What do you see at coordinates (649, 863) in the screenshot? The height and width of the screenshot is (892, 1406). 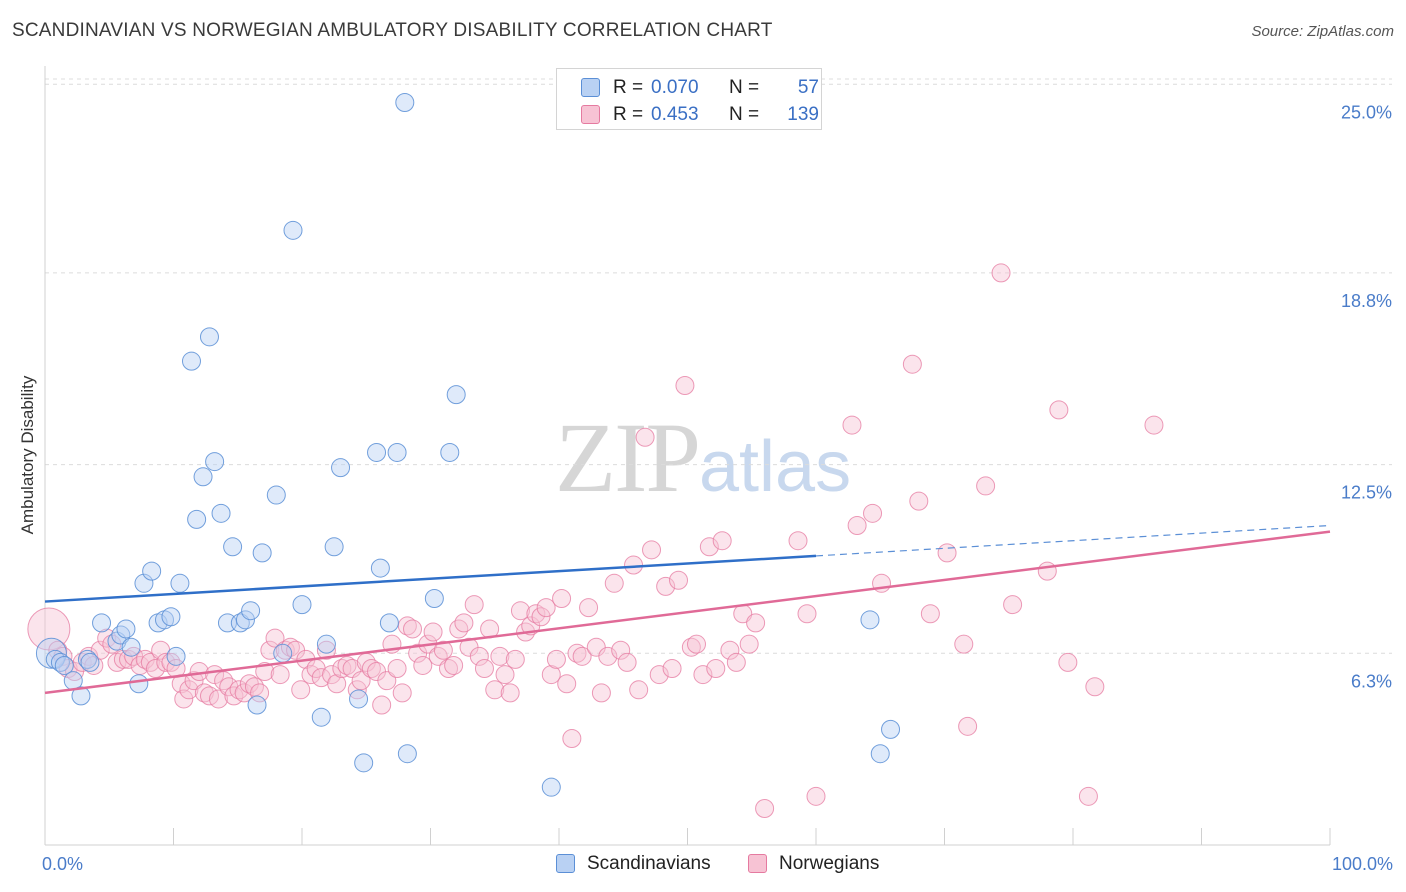 I see `scandinavians-legend-label: Scandinavians` at bounding box center [649, 863].